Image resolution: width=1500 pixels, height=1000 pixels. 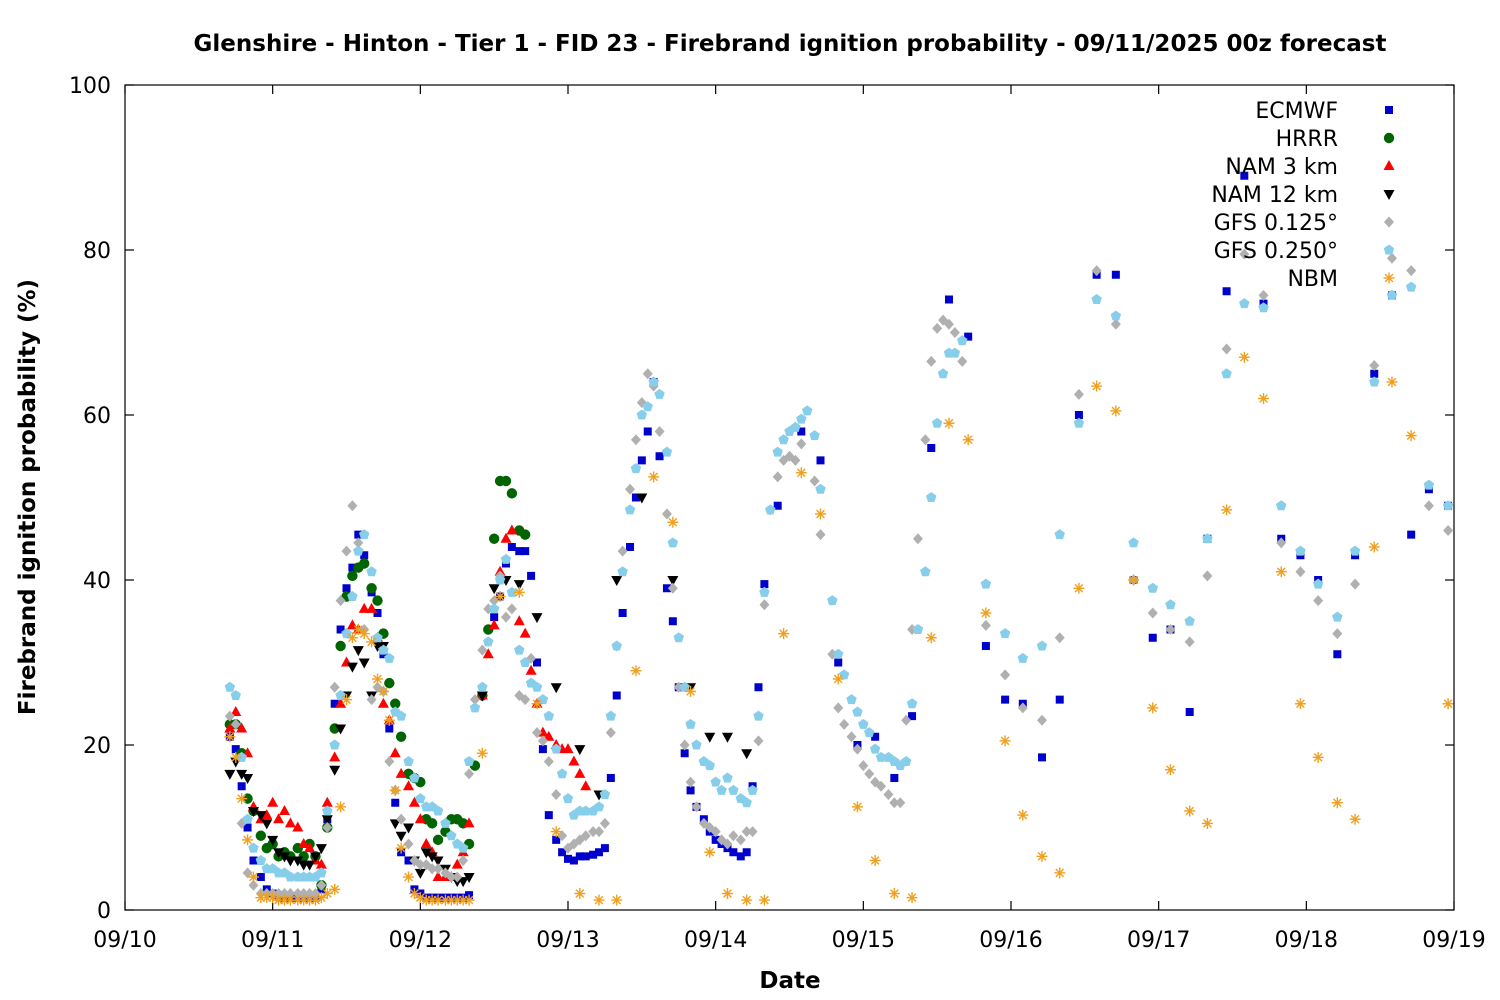 I want to click on x-axis-label: Date, so click(x=789, y=981).